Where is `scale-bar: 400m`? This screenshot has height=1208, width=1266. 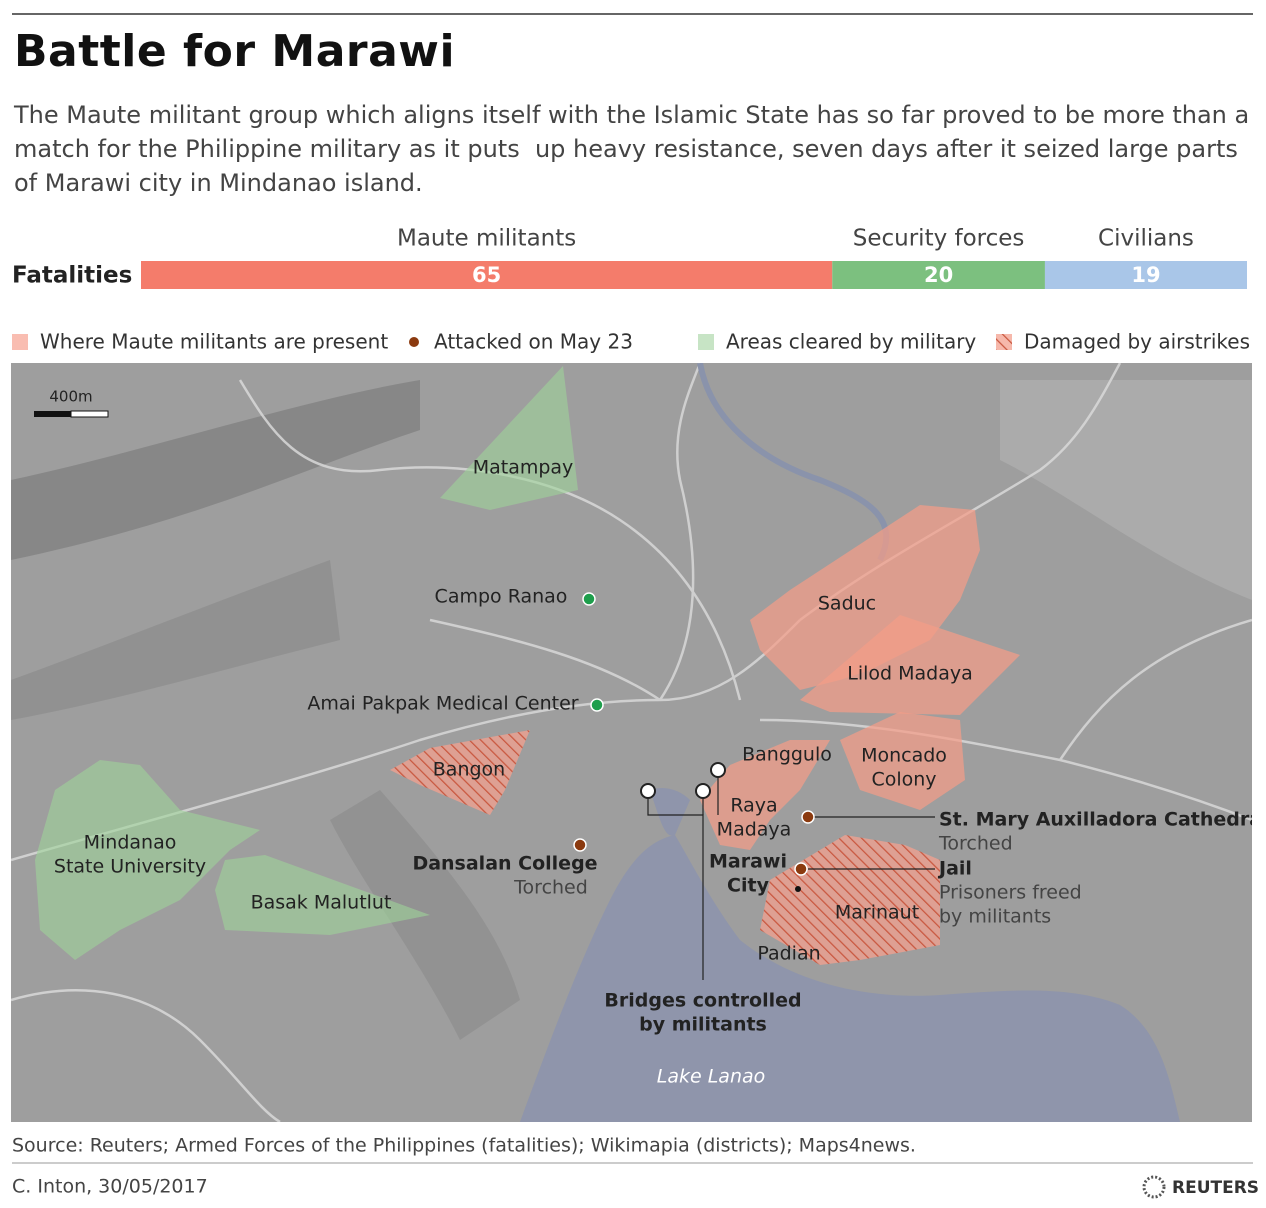 scale-bar: 400m is located at coordinates (71, 403).